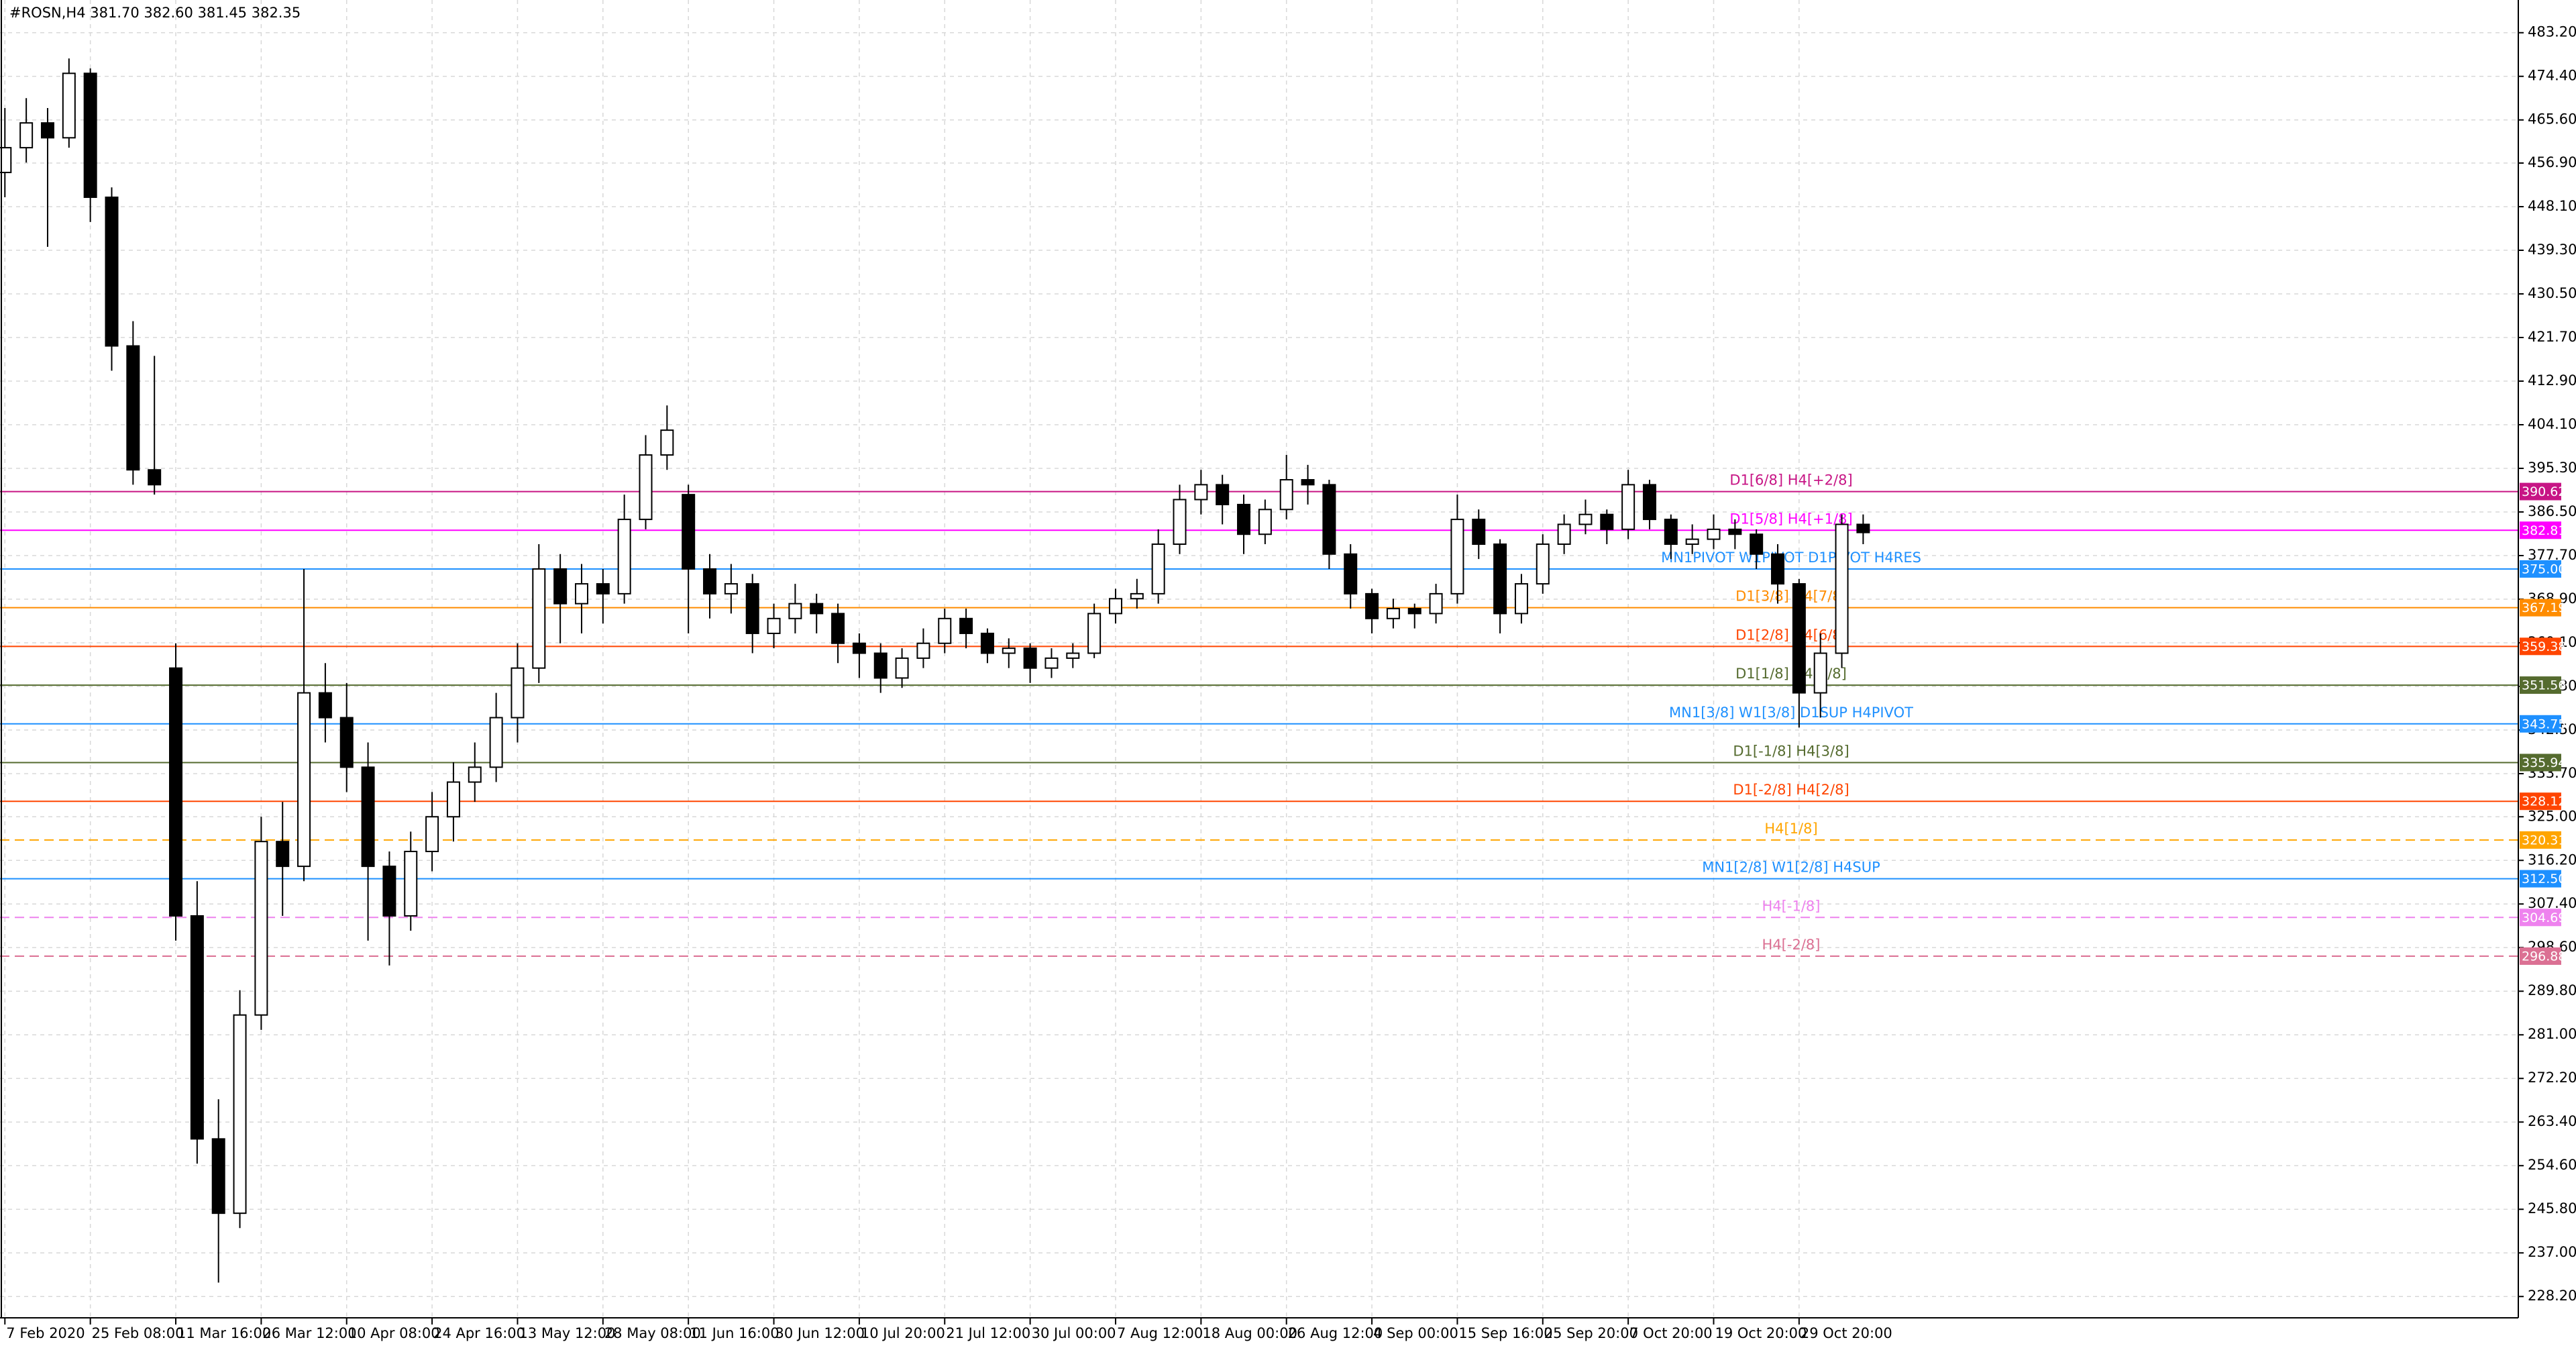 The width and height of the screenshot is (2576, 1346). What do you see at coordinates (567, 1333) in the screenshot?
I see `x-tick-label: 13 May 12:00` at bounding box center [567, 1333].